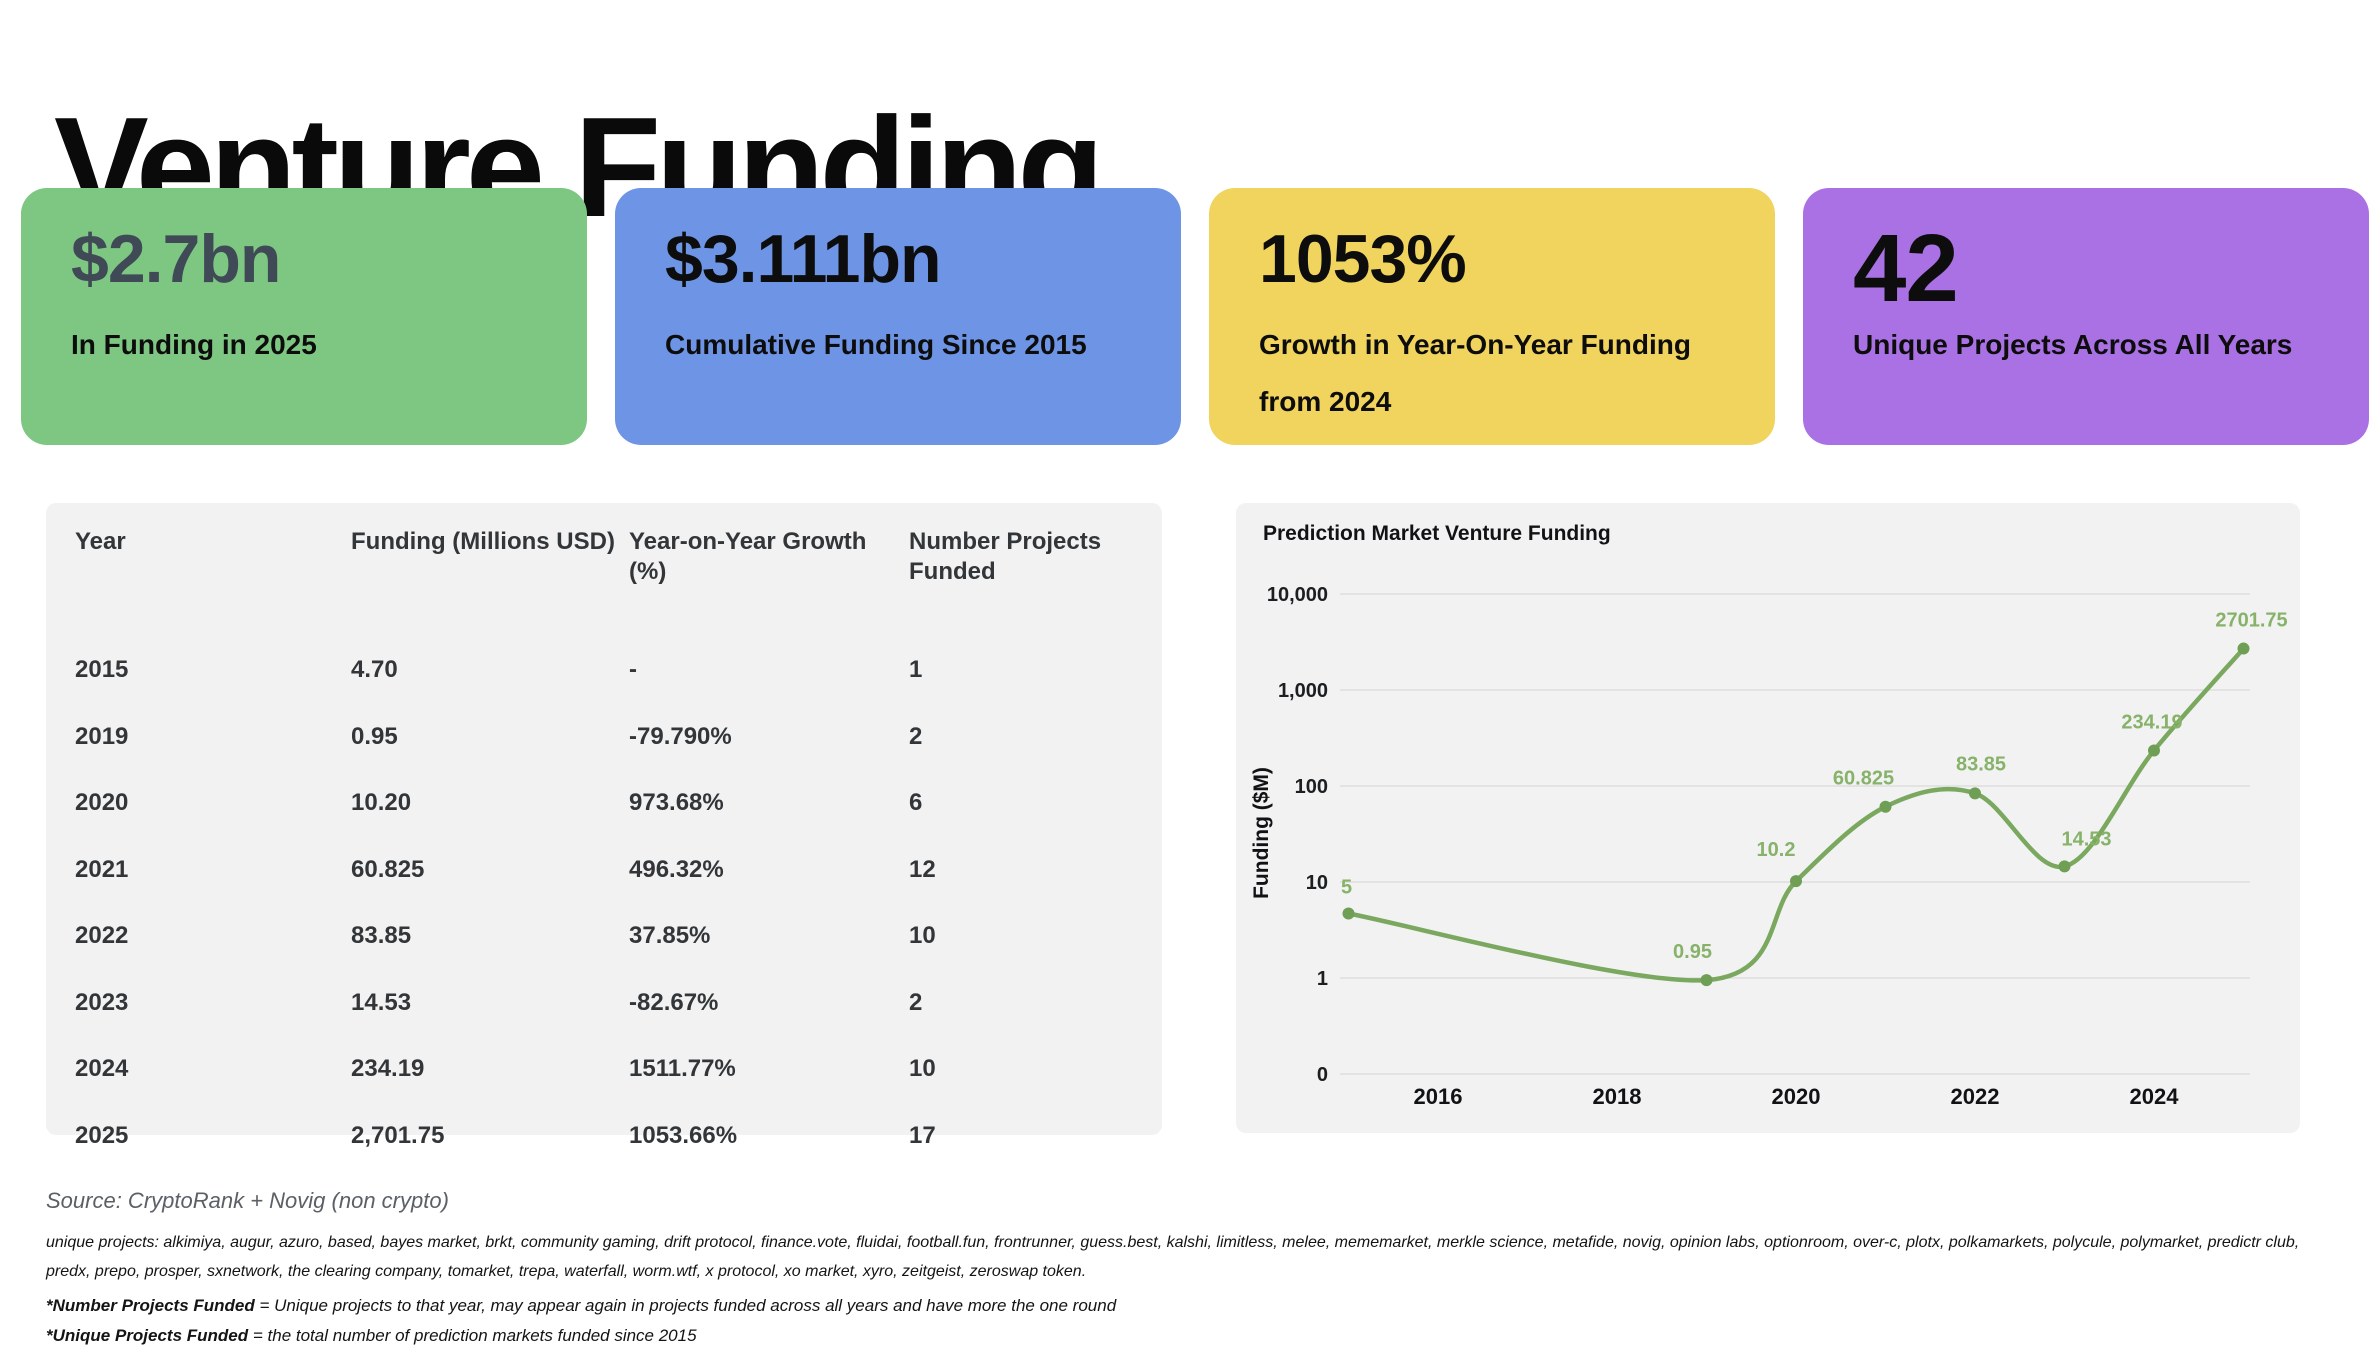 The width and height of the screenshot is (2380, 1346). What do you see at coordinates (1322, 1075) in the screenshot?
I see `y-tick-label: 0` at bounding box center [1322, 1075].